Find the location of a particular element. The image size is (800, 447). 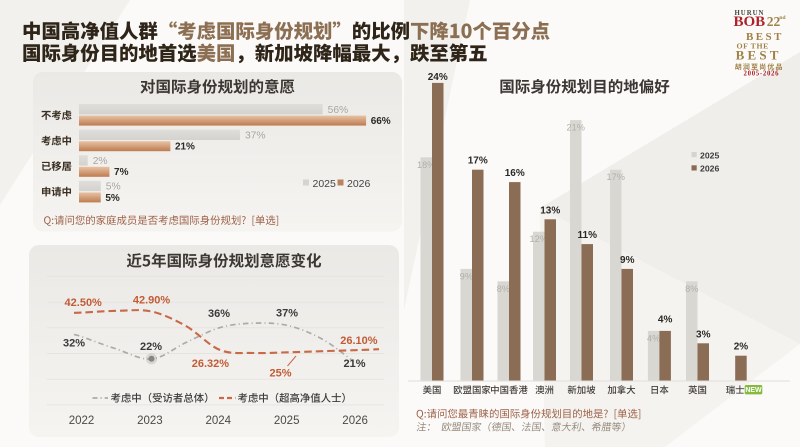

svg-text: 2005-2026 is located at coordinates (762, 73).